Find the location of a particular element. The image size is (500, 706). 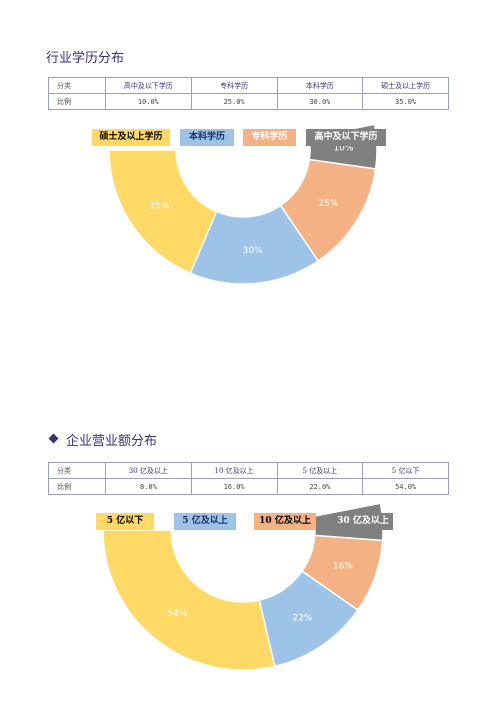

table-header-row: 分类 30 亿及以上 10 亿及以上 5 亿及以上 5 亿以下 is located at coordinates (248, 470).